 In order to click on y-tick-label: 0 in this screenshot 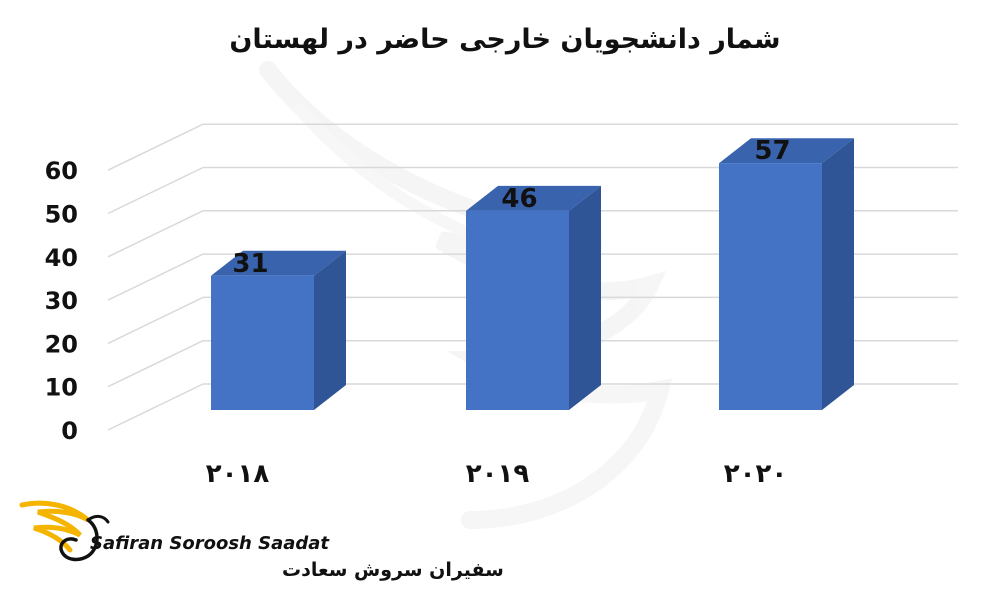, I will do `click(69, 431)`.